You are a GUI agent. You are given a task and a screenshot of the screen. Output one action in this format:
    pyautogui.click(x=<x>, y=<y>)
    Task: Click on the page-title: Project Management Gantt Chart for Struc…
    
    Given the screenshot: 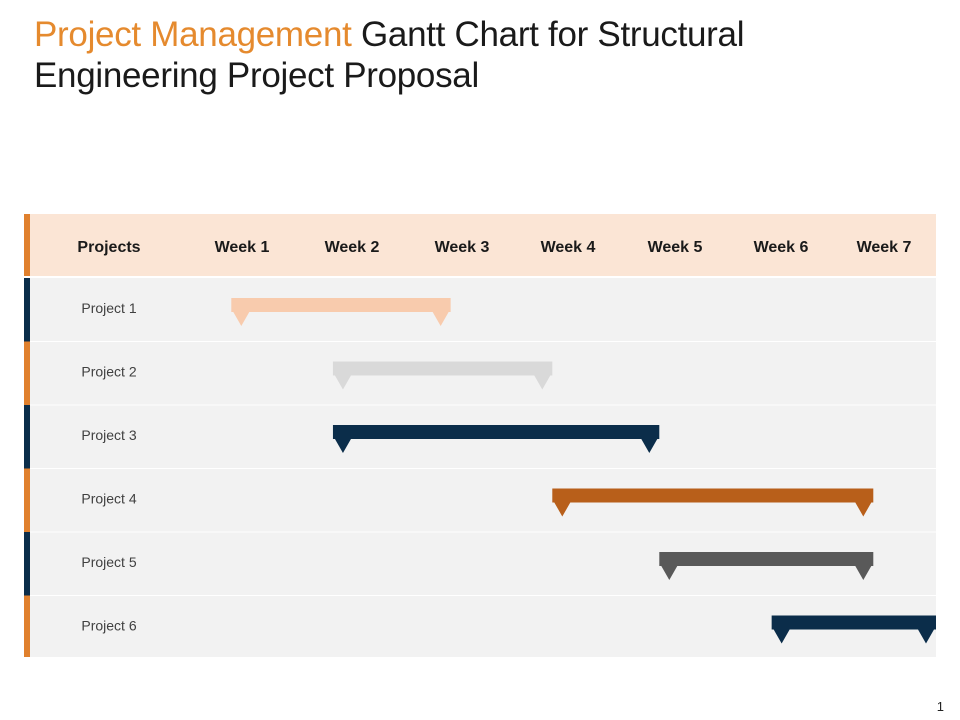 What is the action you would take?
    pyautogui.click(x=484, y=55)
    